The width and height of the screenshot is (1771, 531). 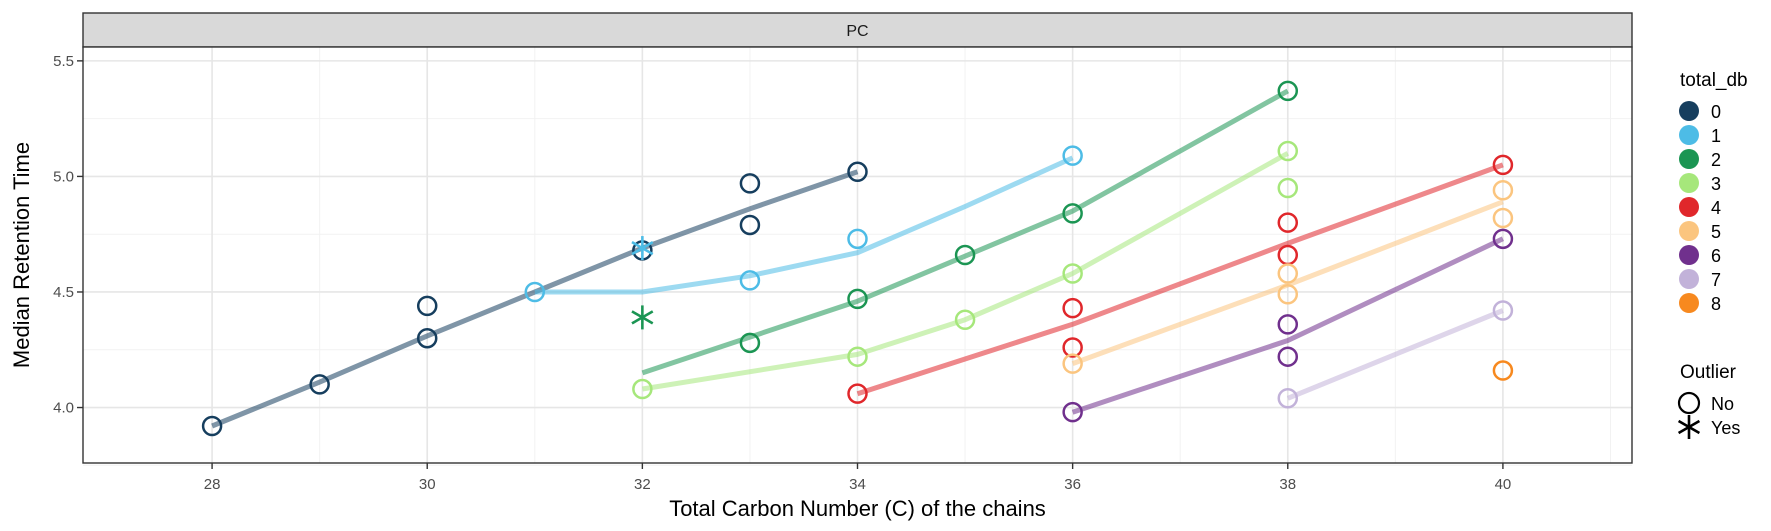 I want to click on shape-legend-title: Outlier, so click(x=1708, y=372).